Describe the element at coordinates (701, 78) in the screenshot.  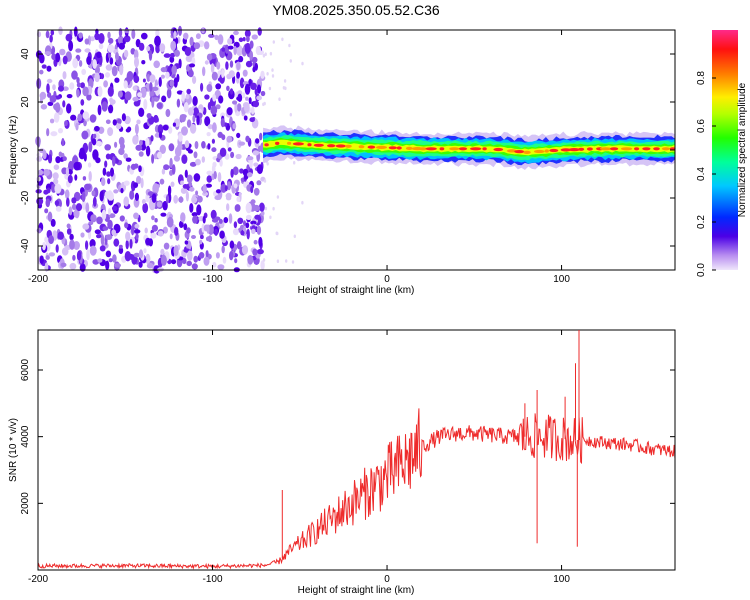
I see `colorbar-tick-label: 0.8` at that location.